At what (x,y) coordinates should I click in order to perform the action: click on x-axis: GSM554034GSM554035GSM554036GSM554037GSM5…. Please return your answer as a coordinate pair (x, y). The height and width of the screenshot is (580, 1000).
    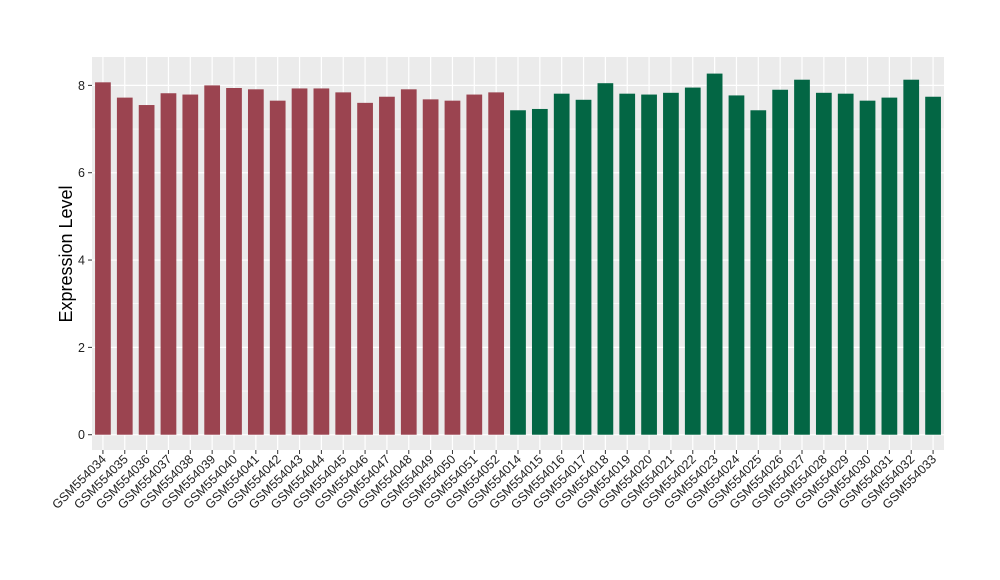
    Looking at the image, I should click on (494, 481).